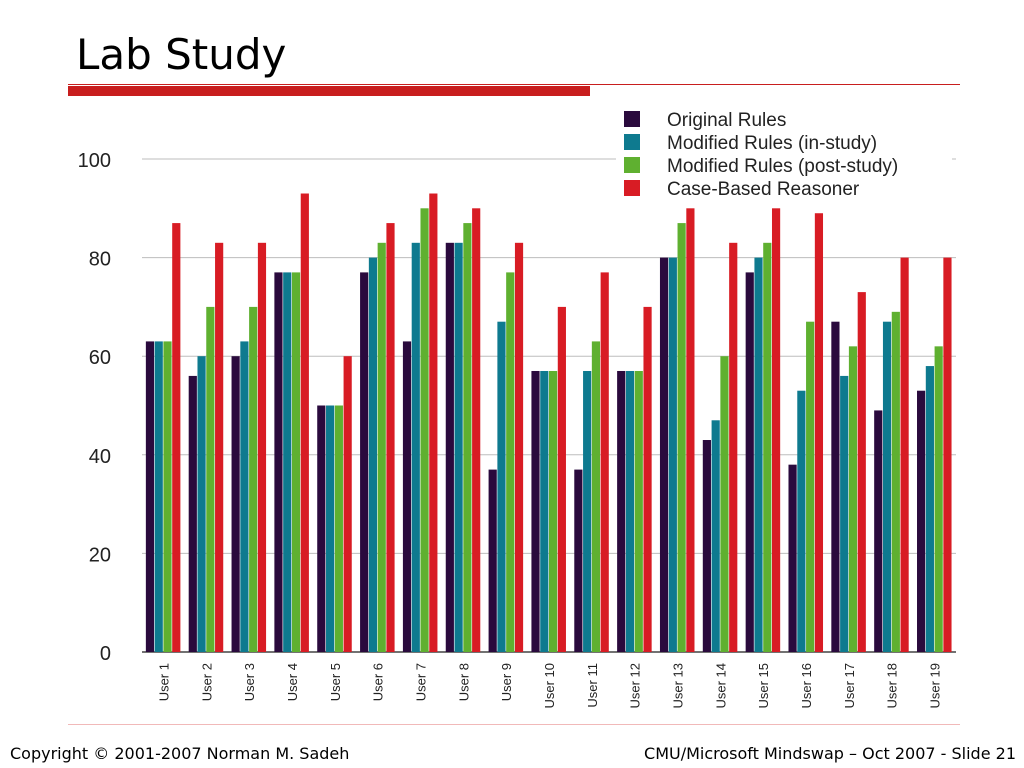  What do you see at coordinates (782, 166) in the screenshot?
I see `legend-label: Modified Rules (post-study)` at bounding box center [782, 166].